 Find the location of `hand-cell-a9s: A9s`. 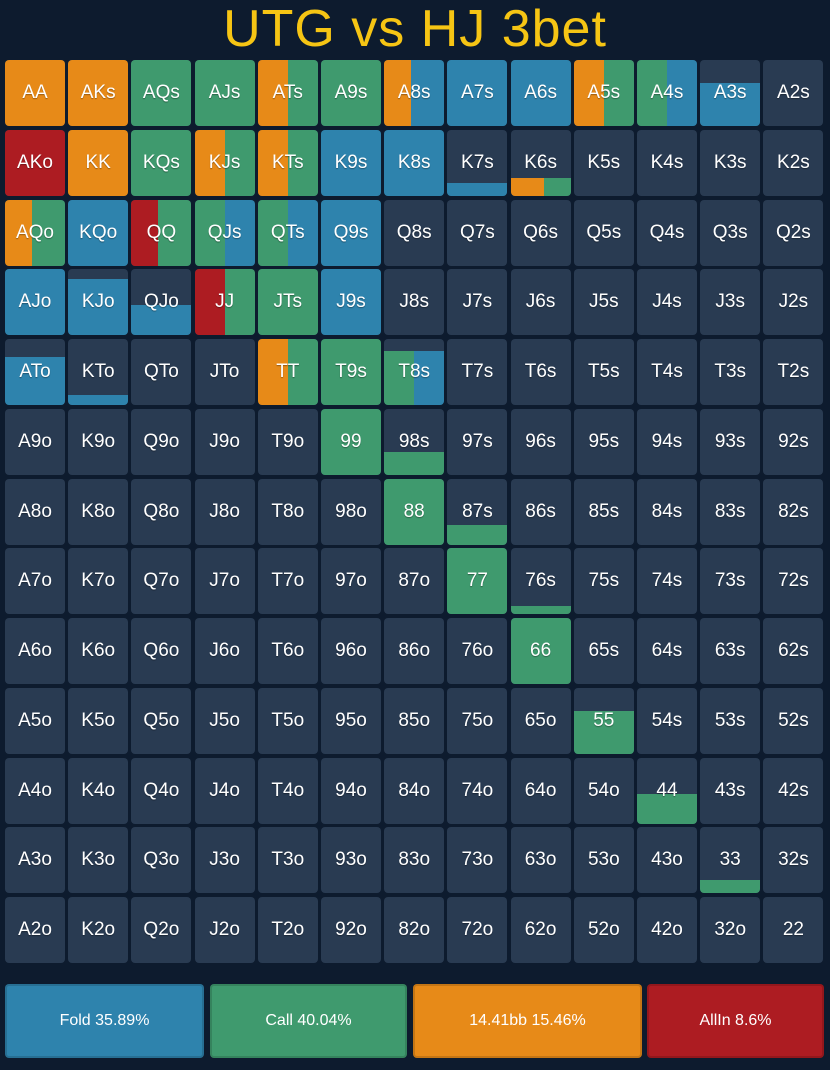

hand-cell-a9s: A9s is located at coordinates (351, 93).